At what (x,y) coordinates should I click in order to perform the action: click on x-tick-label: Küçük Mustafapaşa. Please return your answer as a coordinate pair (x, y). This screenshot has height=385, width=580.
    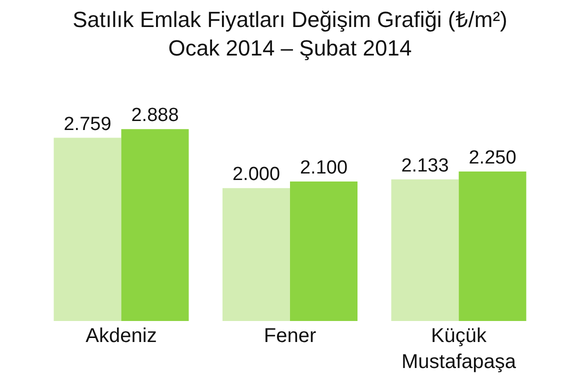
    Looking at the image, I should click on (459, 349).